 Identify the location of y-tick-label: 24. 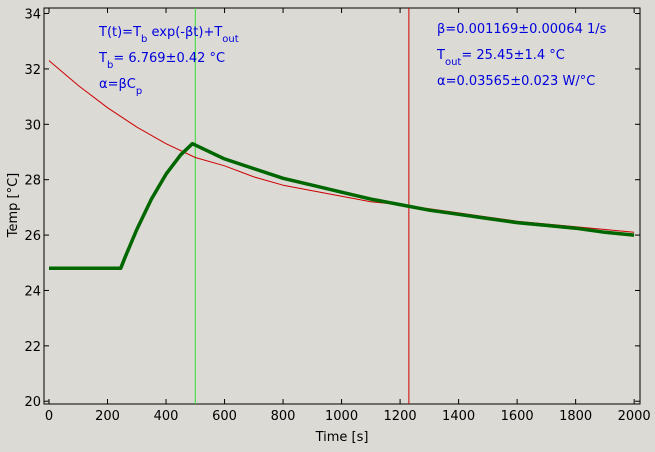
(32, 291).